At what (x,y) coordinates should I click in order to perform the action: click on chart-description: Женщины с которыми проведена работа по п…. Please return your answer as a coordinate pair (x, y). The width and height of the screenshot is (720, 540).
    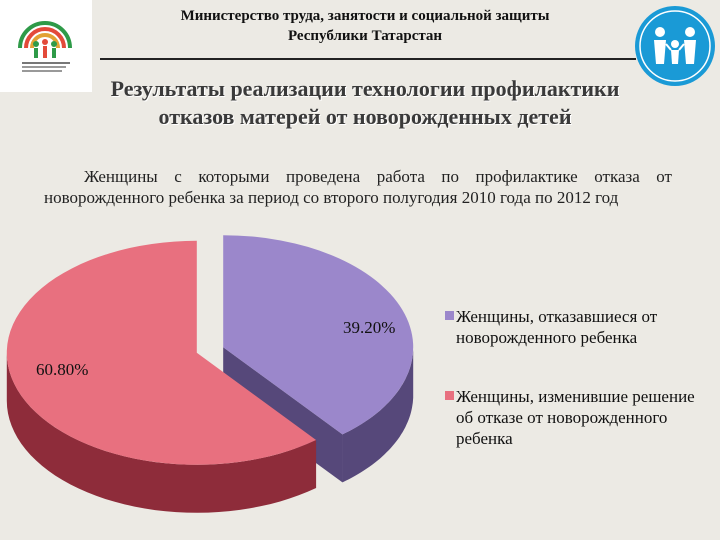
    Looking at the image, I should click on (358, 187).